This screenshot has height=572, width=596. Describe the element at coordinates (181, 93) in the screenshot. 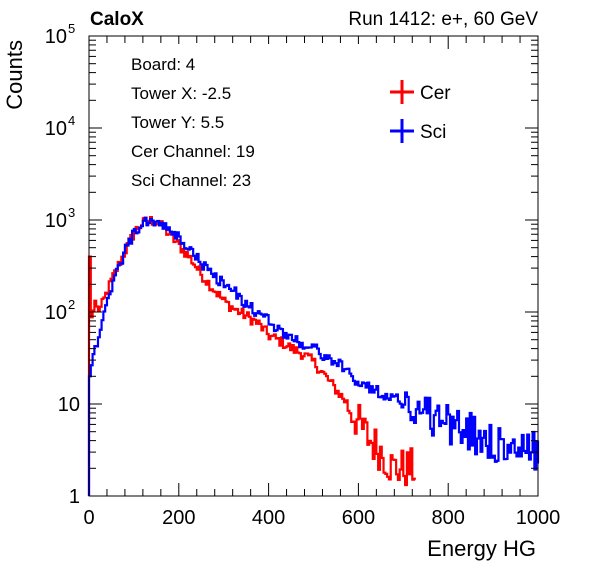

I see `info-tower-x: Tower X: -2.5` at that location.